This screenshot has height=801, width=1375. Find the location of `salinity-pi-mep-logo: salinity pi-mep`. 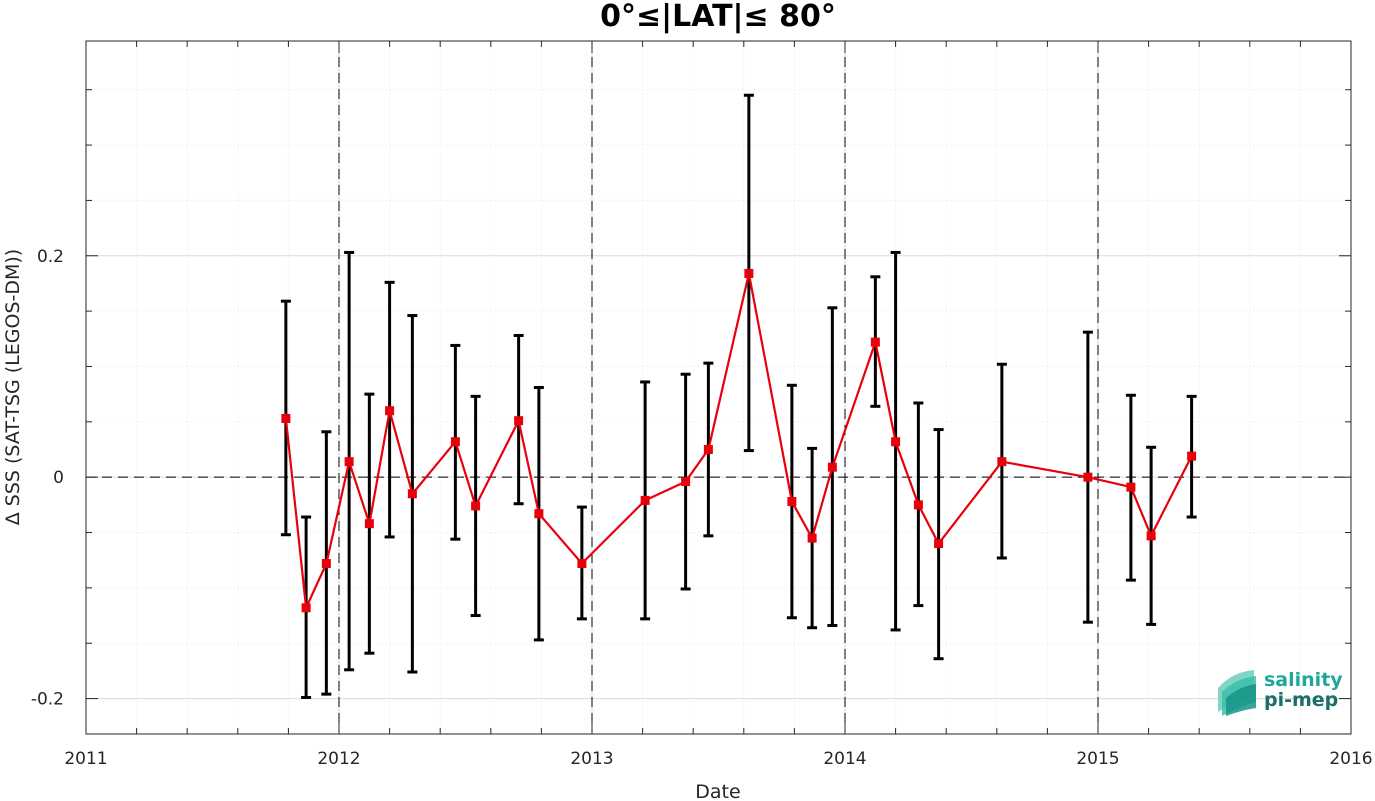

salinity-pi-mep-logo: salinity pi-mep is located at coordinates (1280, 692).